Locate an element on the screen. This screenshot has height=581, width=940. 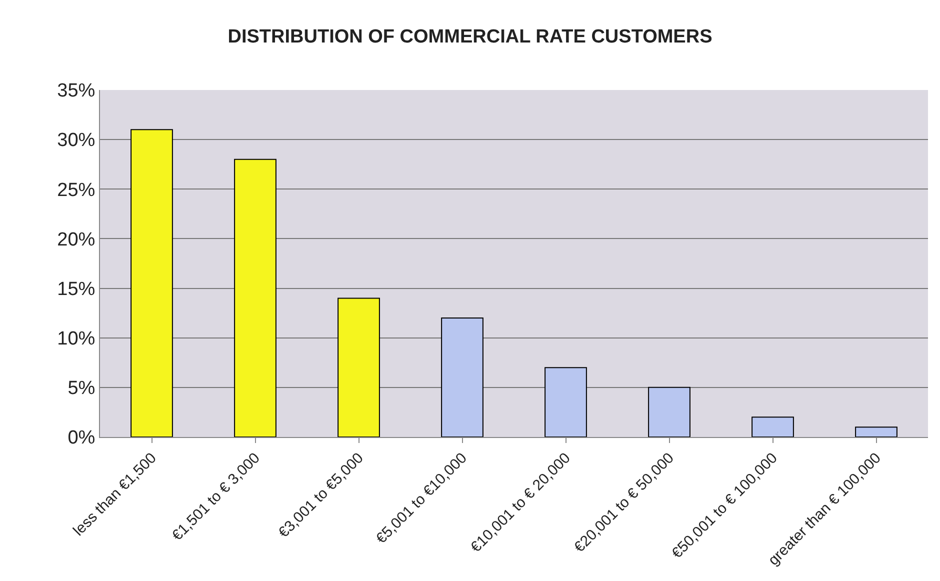
y-tick-label: 0% is located at coordinates (82, 438).